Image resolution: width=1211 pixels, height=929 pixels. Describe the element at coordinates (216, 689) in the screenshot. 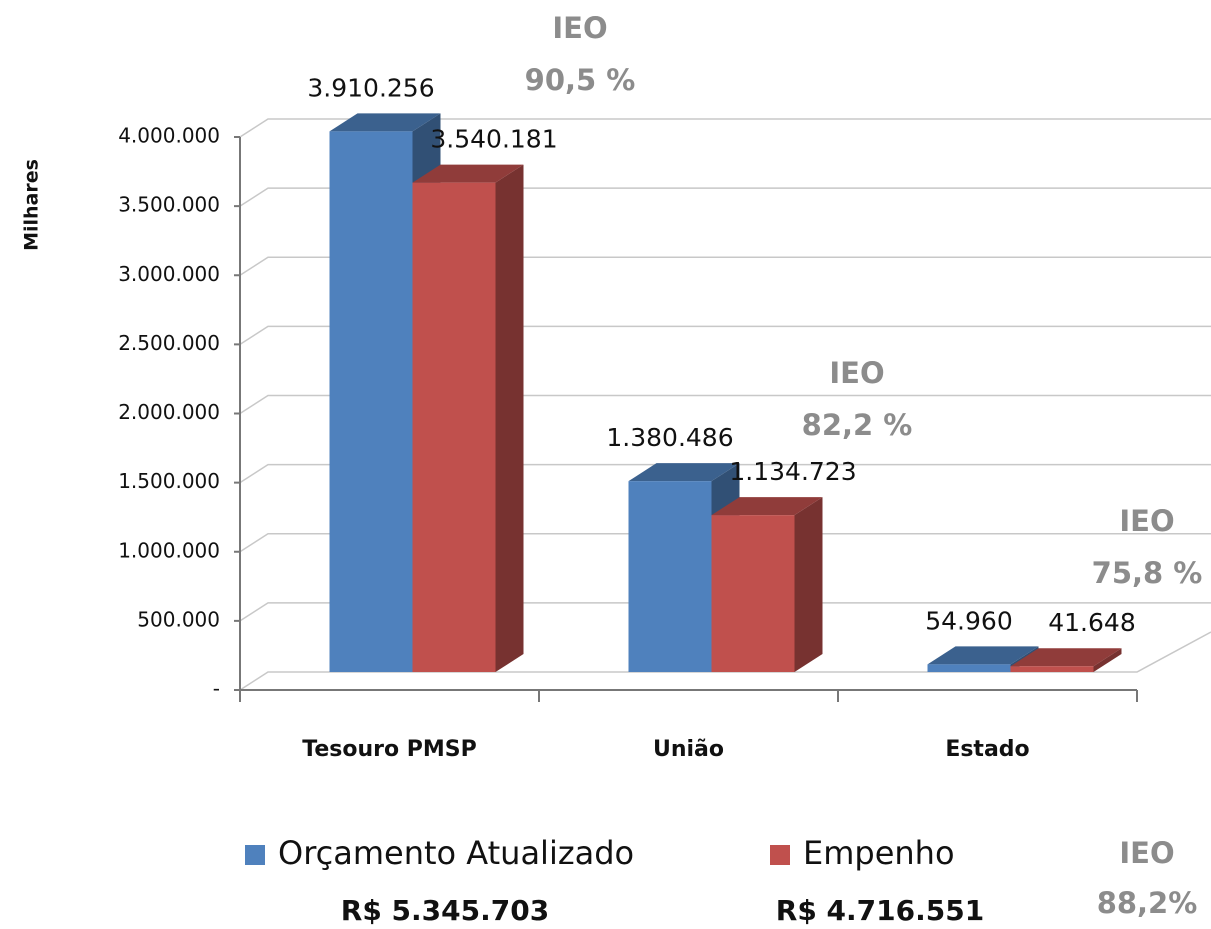

I see `y-tick-label: -` at that location.